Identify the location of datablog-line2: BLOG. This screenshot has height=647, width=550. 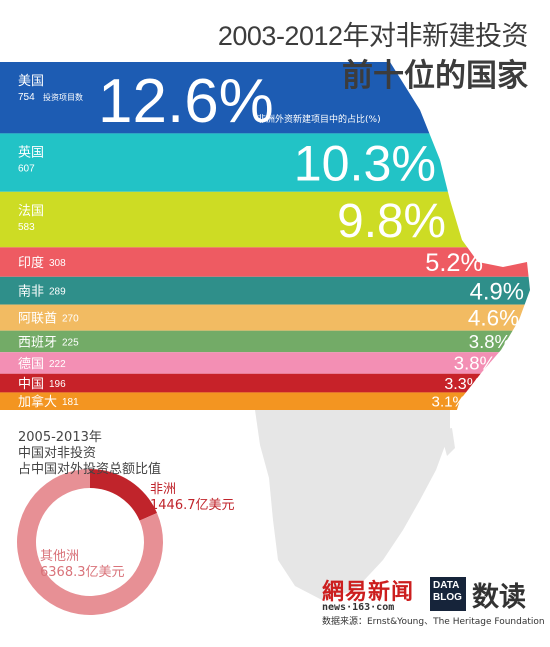
(447, 597).